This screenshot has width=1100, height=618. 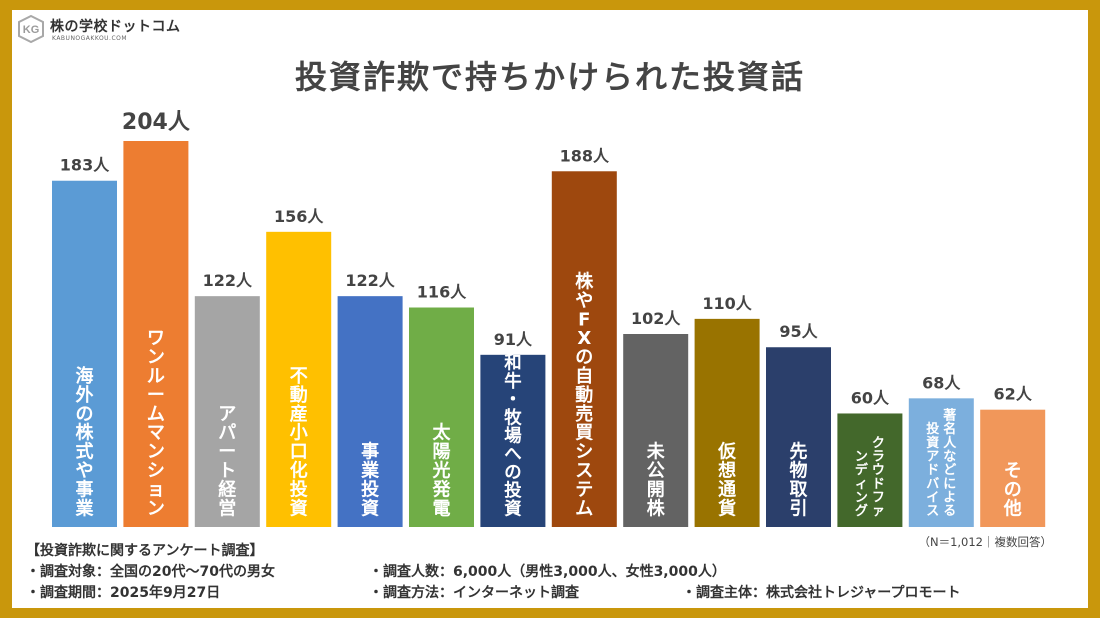 I want to click on value-label-3: 122人, so click(x=228, y=280).